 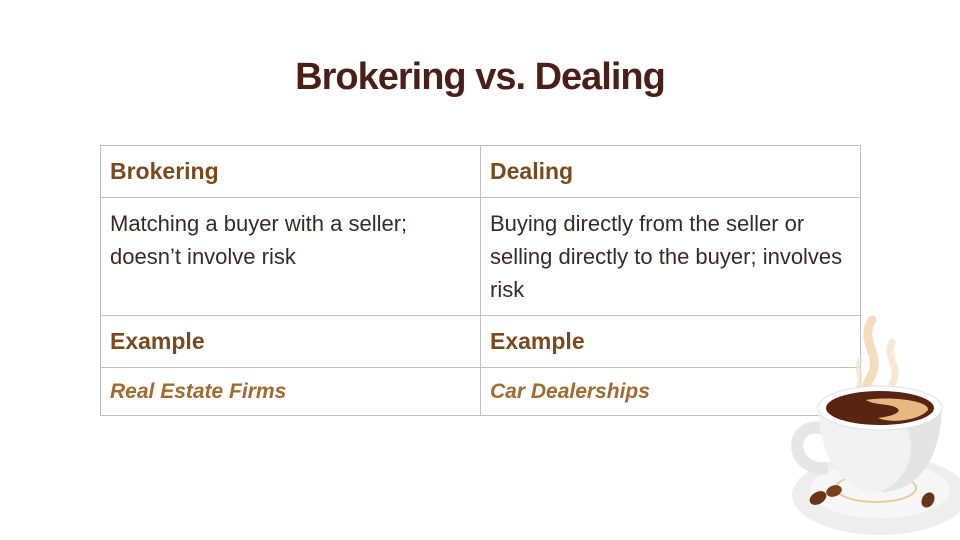 I want to click on header-dealing: Dealing, so click(x=532, y=171).